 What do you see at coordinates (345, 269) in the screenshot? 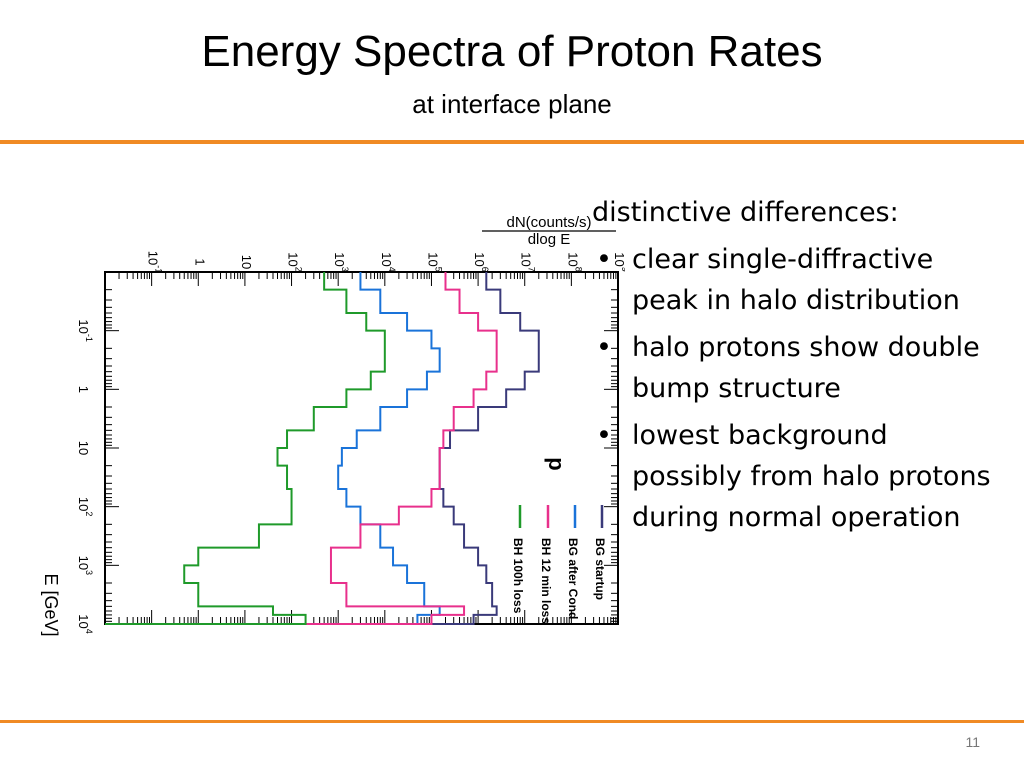
I see `rate-tick-label-exponent: 3` at bounding box center [345, 269].